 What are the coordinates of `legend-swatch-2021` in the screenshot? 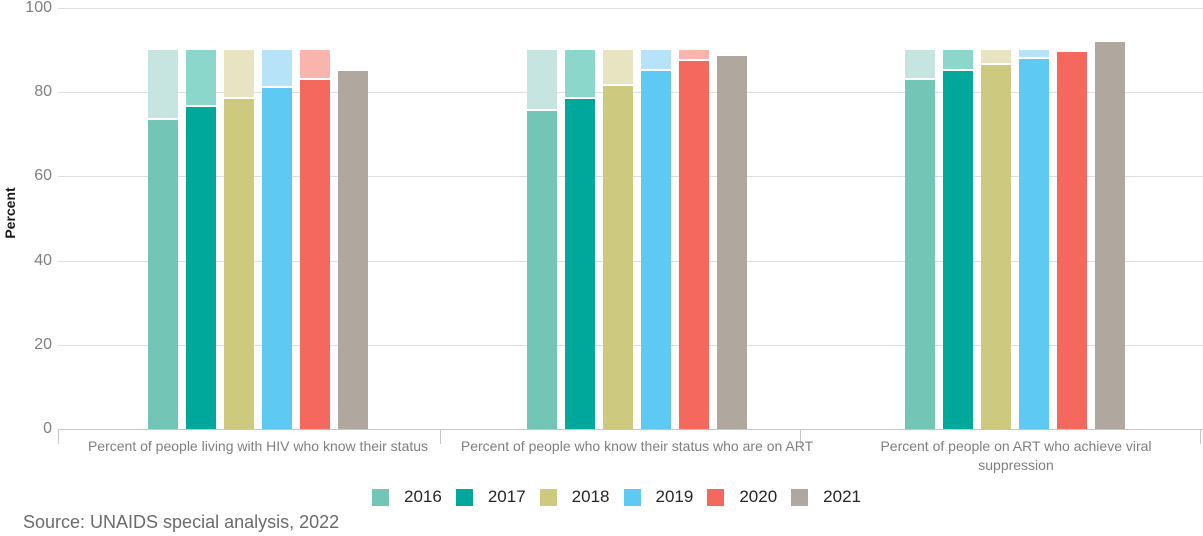 It's located at (800, 497).